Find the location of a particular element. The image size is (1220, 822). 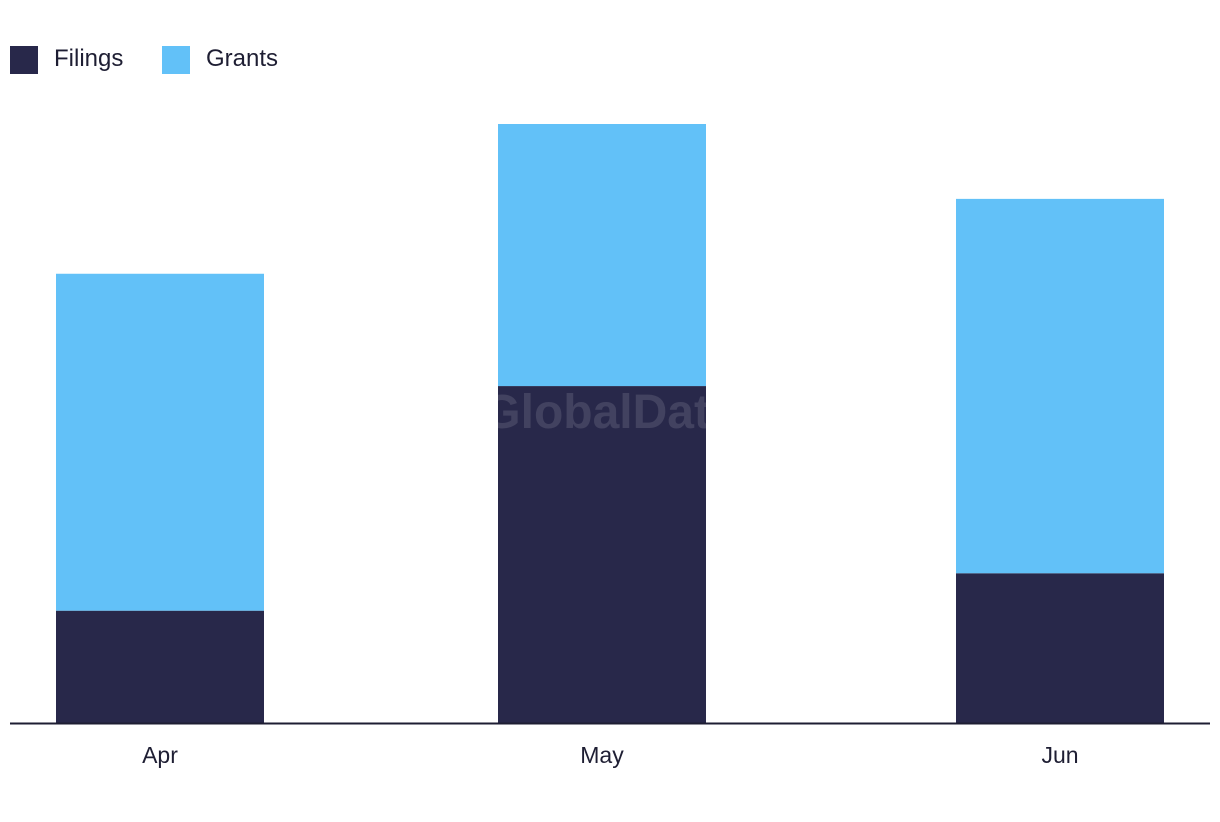

legend: Filings Grants is located at coordinates (144, 59).